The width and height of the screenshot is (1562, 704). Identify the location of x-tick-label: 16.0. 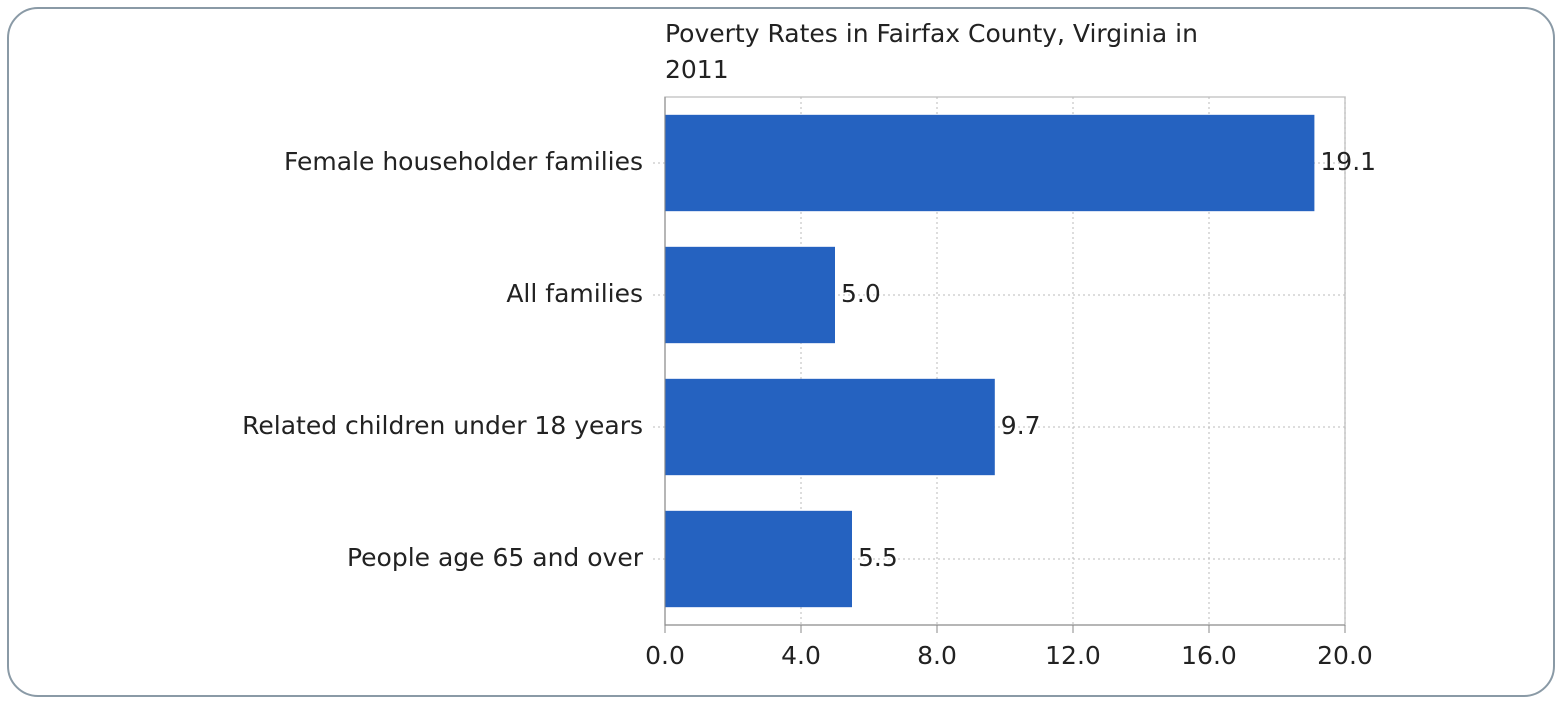
(1209, 655).